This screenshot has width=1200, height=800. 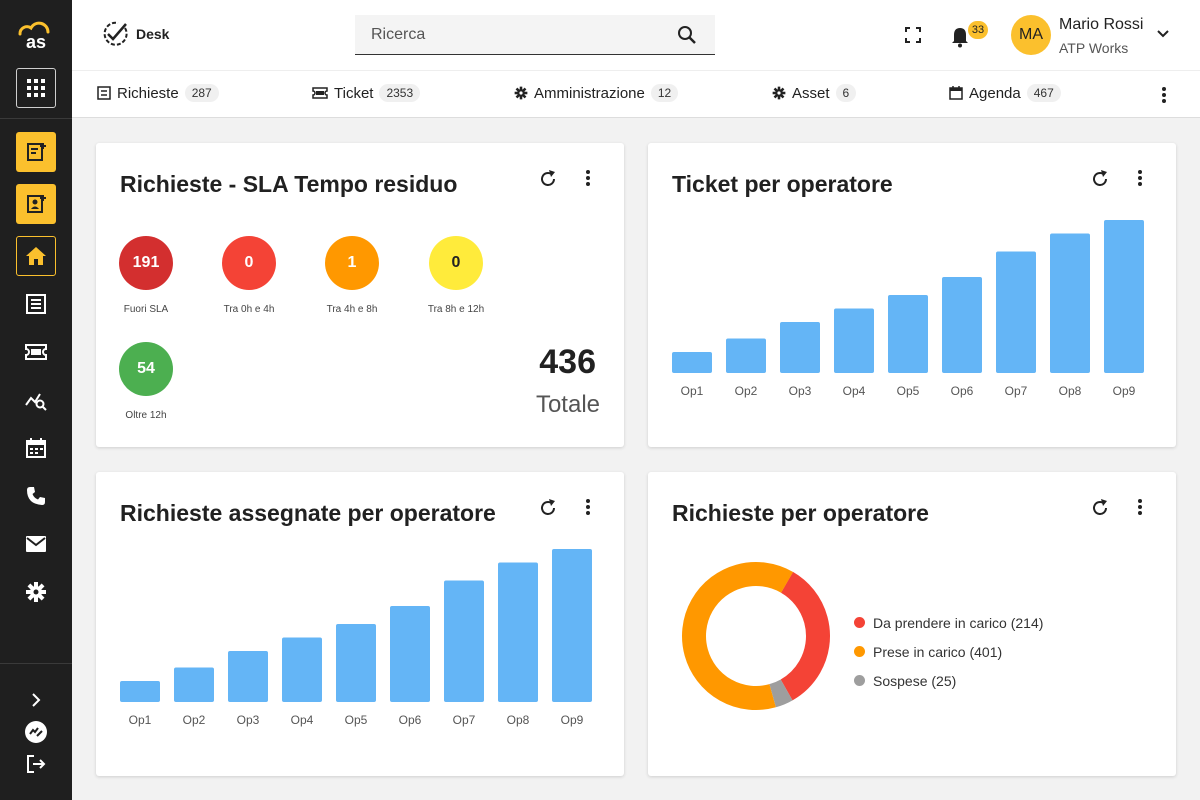 What do you see at coordinates (960, 39) in the screenshot?
I see `bell-icon` at bounding box center [960, 39].